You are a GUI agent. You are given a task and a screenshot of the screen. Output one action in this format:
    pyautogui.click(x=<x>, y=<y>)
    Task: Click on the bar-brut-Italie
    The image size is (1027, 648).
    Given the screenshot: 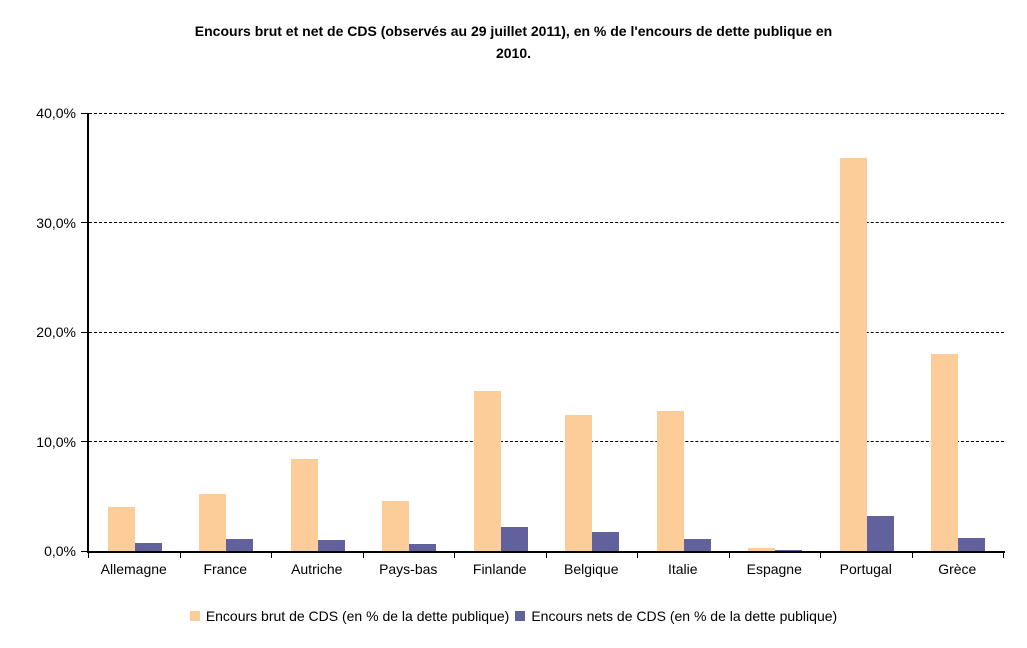 What is the action you would take?
    pyautogui.click(x=670, y=480)
    